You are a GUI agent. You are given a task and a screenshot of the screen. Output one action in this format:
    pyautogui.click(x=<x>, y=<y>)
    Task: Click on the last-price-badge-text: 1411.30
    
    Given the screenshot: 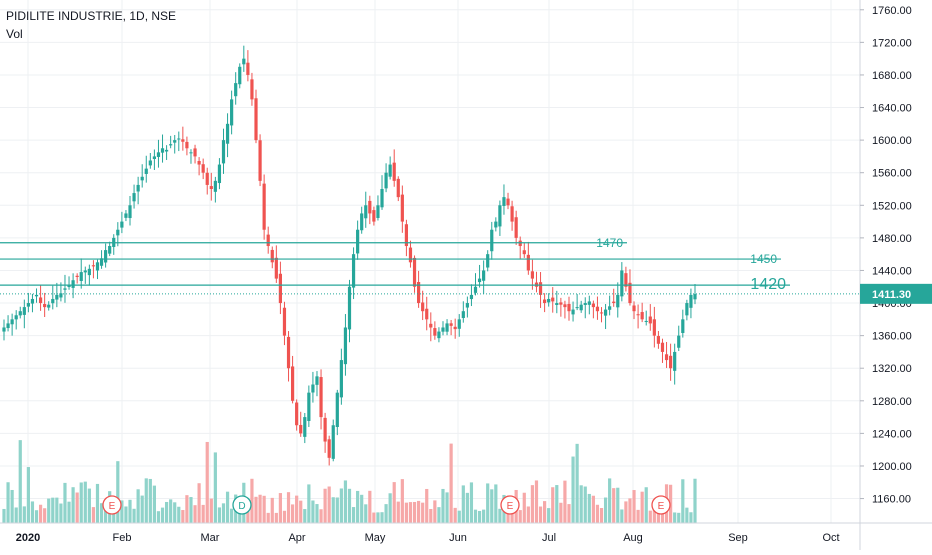 What is the action you would take?
    pyautogui.click(x=891, y=295)
    